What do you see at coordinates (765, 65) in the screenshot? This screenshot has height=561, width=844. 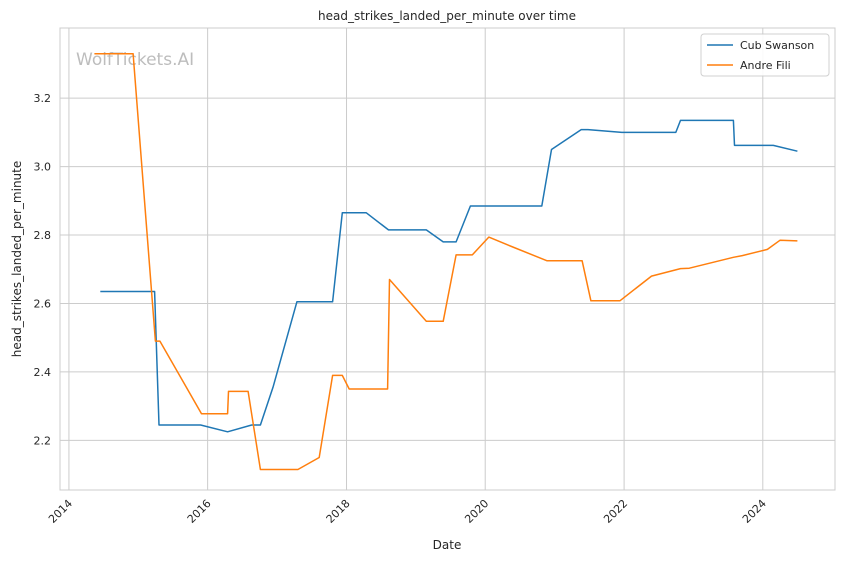 I see `legend-label: Andre Fili` at bounding box center [765, 65].